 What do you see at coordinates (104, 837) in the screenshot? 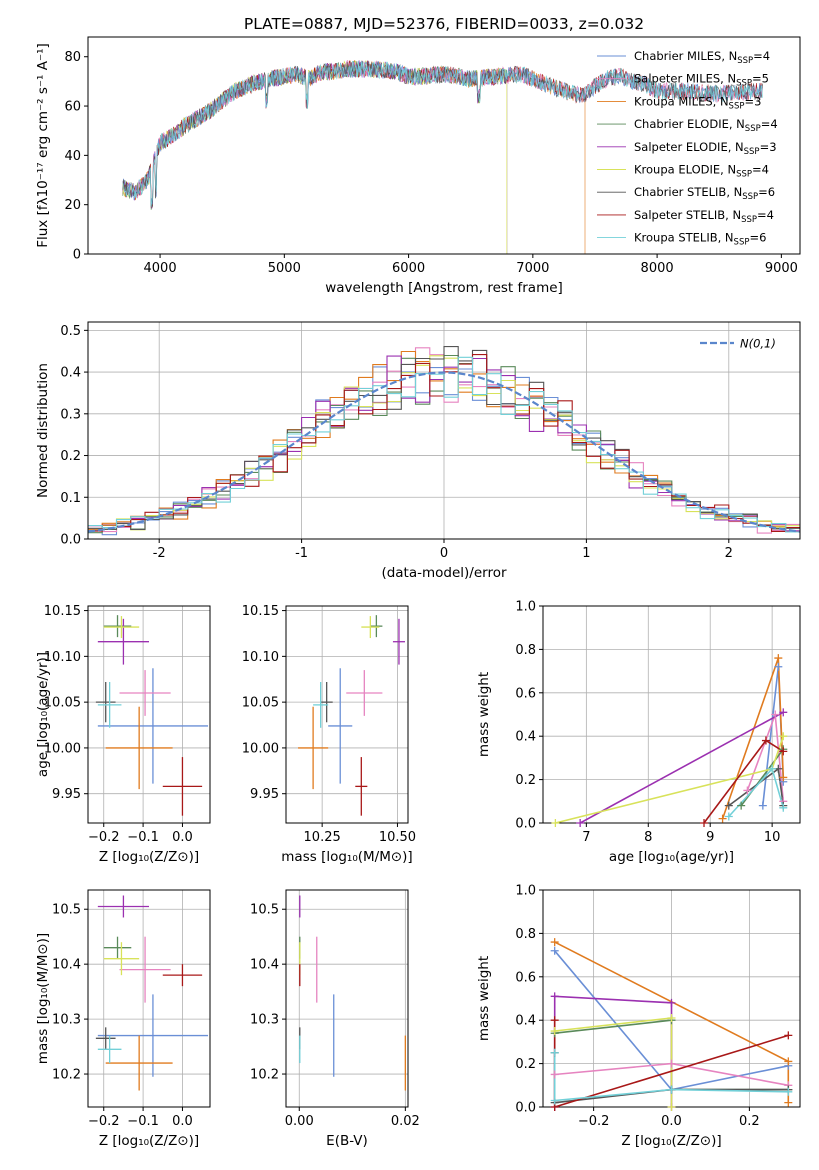
I see `age_vs_Z-xtick-label: −0.2` at bounding box center [104, 837].